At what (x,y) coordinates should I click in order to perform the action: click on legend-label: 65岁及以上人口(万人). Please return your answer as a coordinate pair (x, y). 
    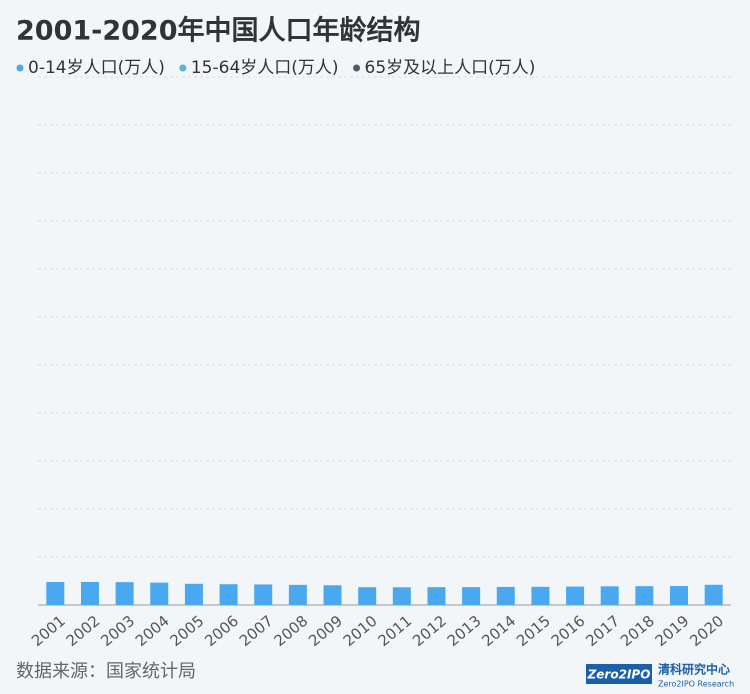
    Looking at the image, I should click on (450, 68).